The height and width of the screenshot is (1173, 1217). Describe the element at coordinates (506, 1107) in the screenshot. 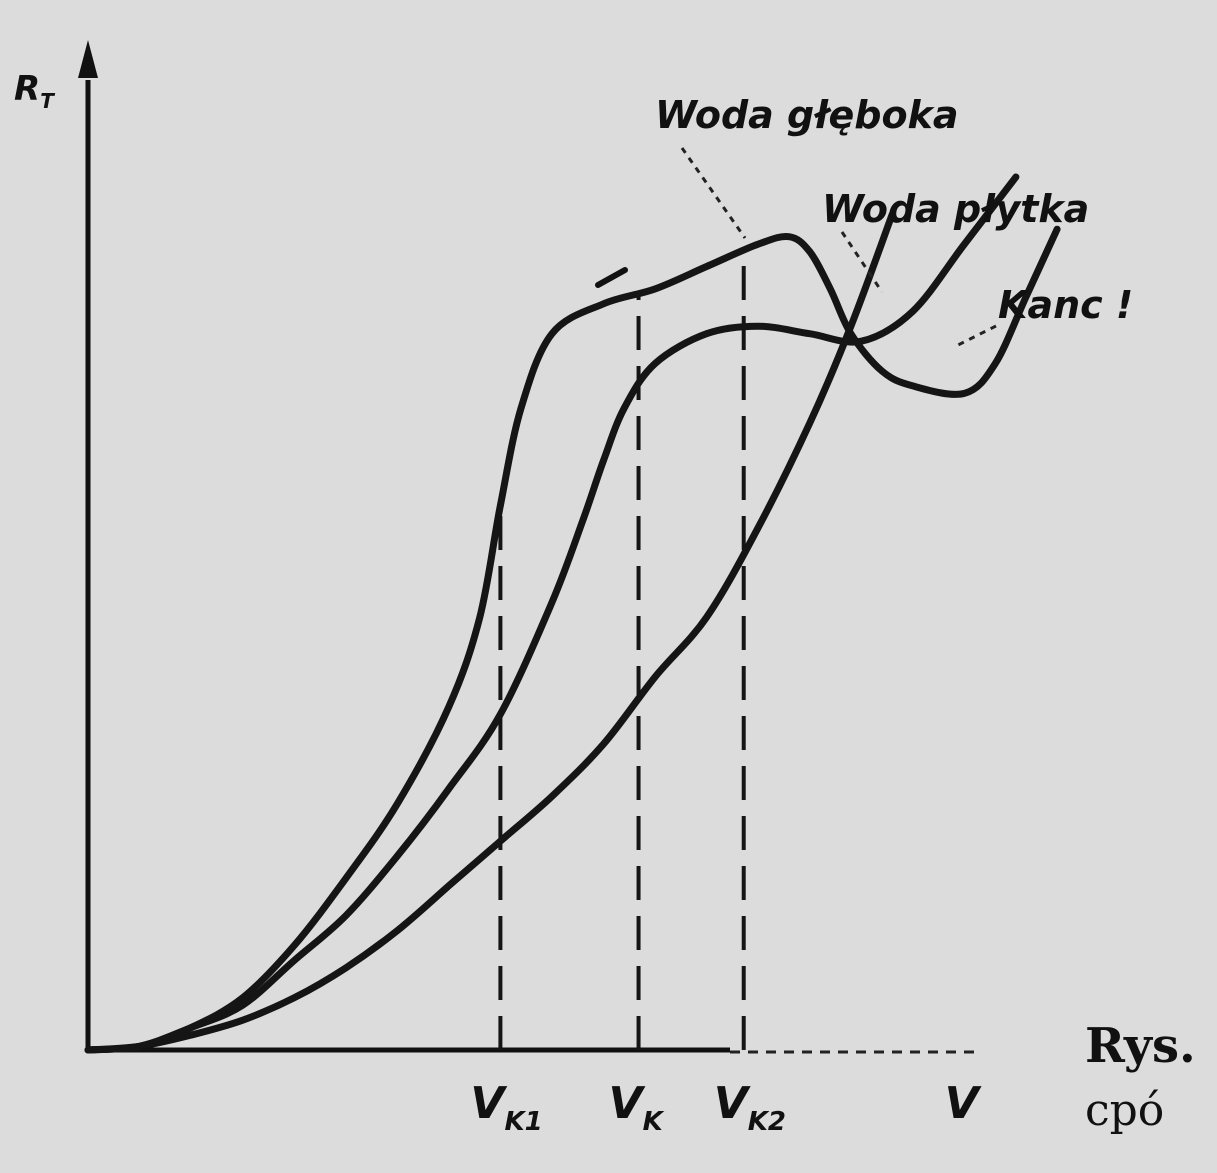

I see `tick-label-vk1: VK1` at that location.